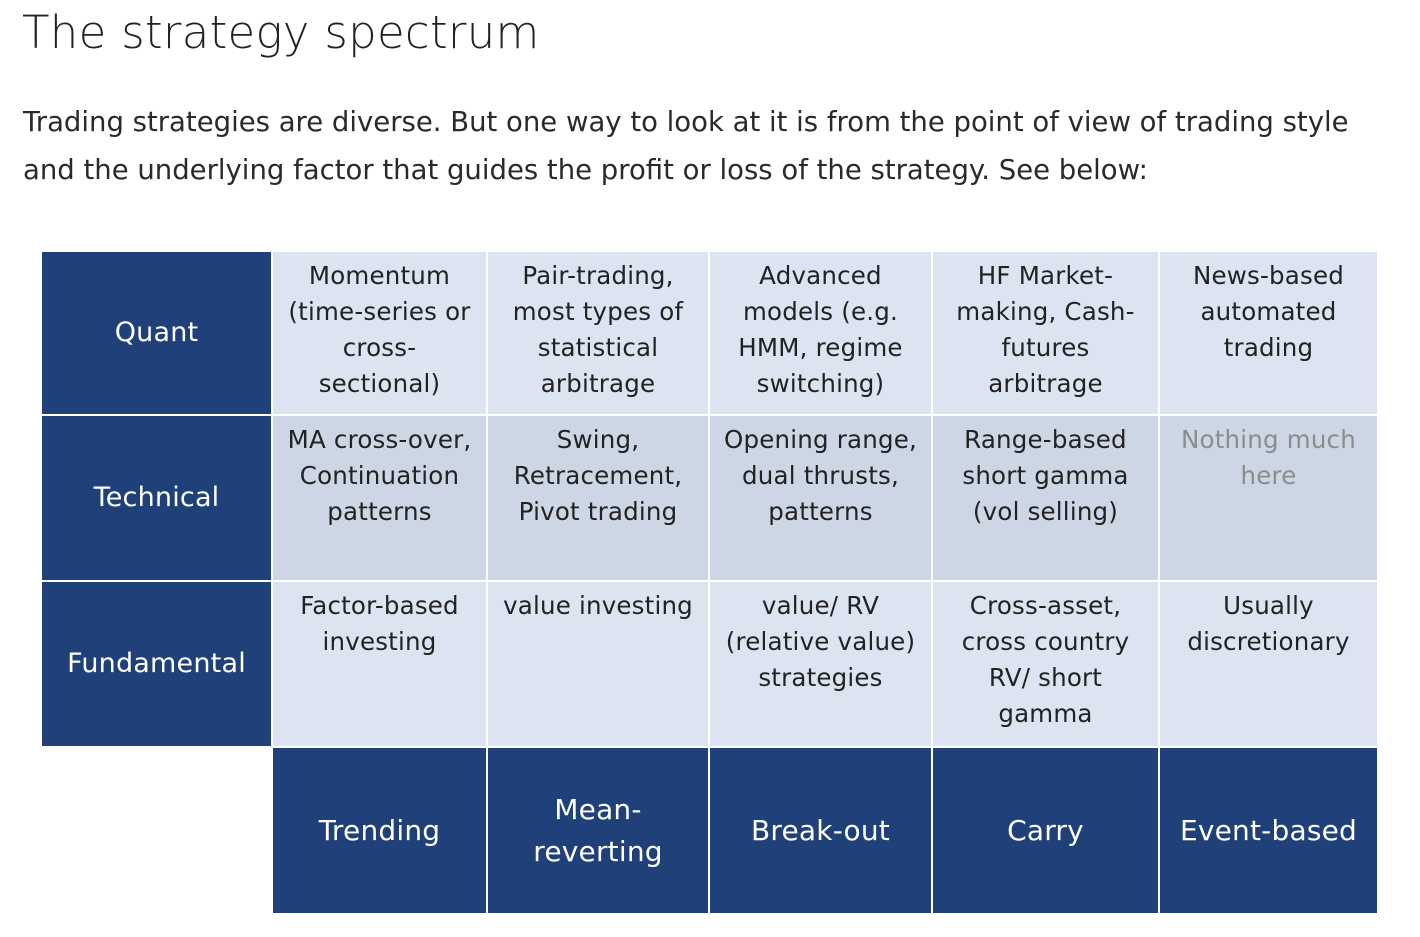 The height and width of the screenshot is (937, 1420). Describe the element at coordinates (156, 664) in the screenshot. I see `row-label-fundamental: Fundamental` at that location.